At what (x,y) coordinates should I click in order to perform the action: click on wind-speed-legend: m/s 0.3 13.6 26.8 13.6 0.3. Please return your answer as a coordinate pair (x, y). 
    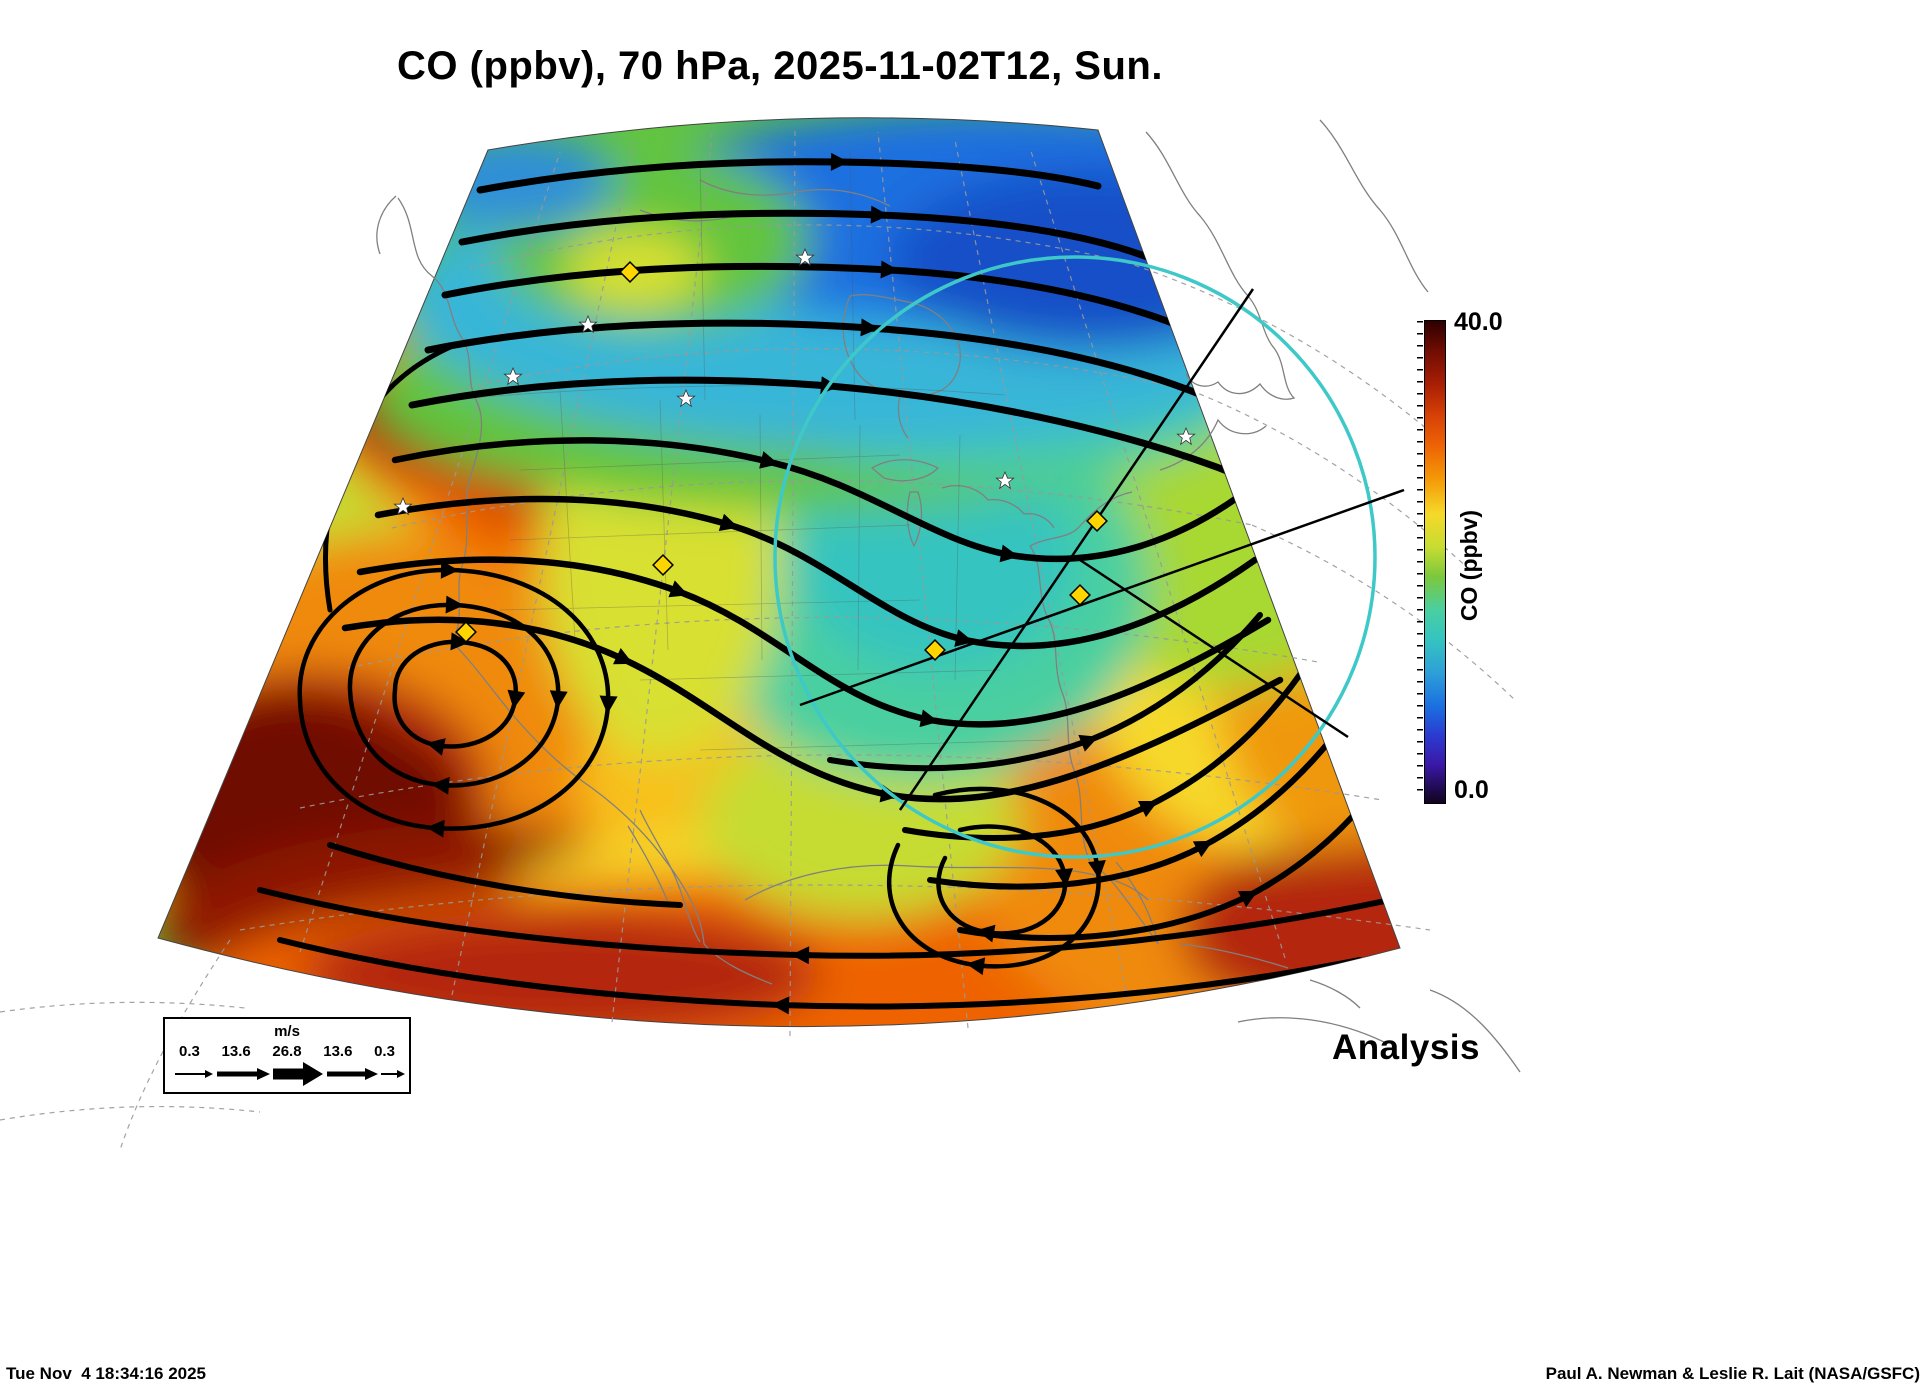
    Looking at the image, I should click on (287, 1055).